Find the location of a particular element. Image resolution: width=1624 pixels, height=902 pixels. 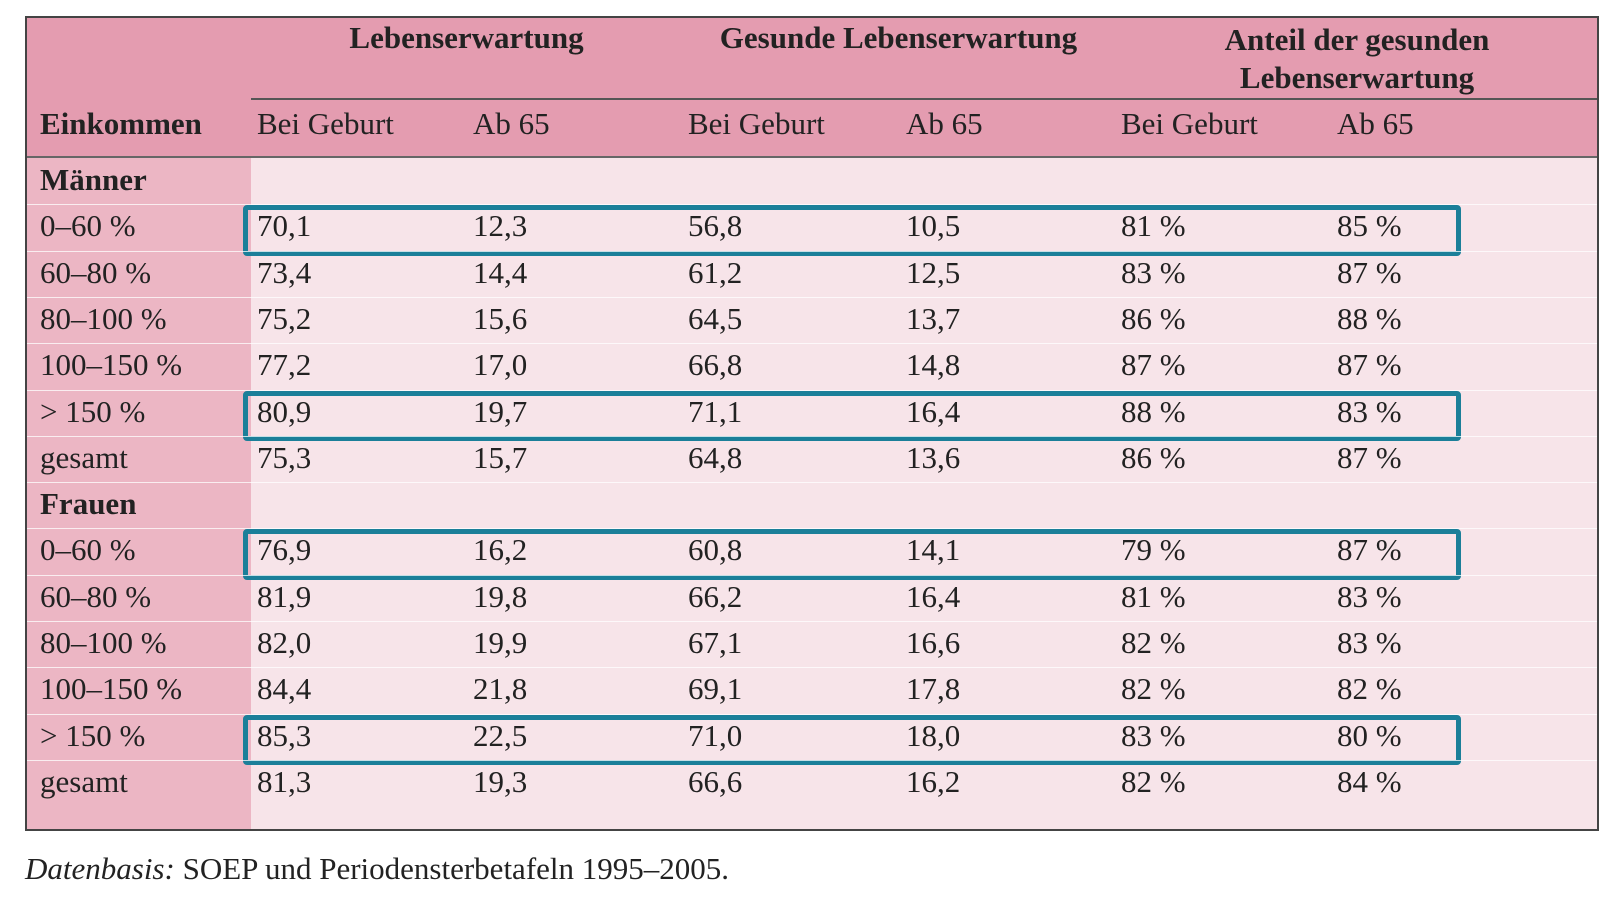

group-header-3: Anteil der gesunden Lebenserwartung is located at coordinates (1357, 58).